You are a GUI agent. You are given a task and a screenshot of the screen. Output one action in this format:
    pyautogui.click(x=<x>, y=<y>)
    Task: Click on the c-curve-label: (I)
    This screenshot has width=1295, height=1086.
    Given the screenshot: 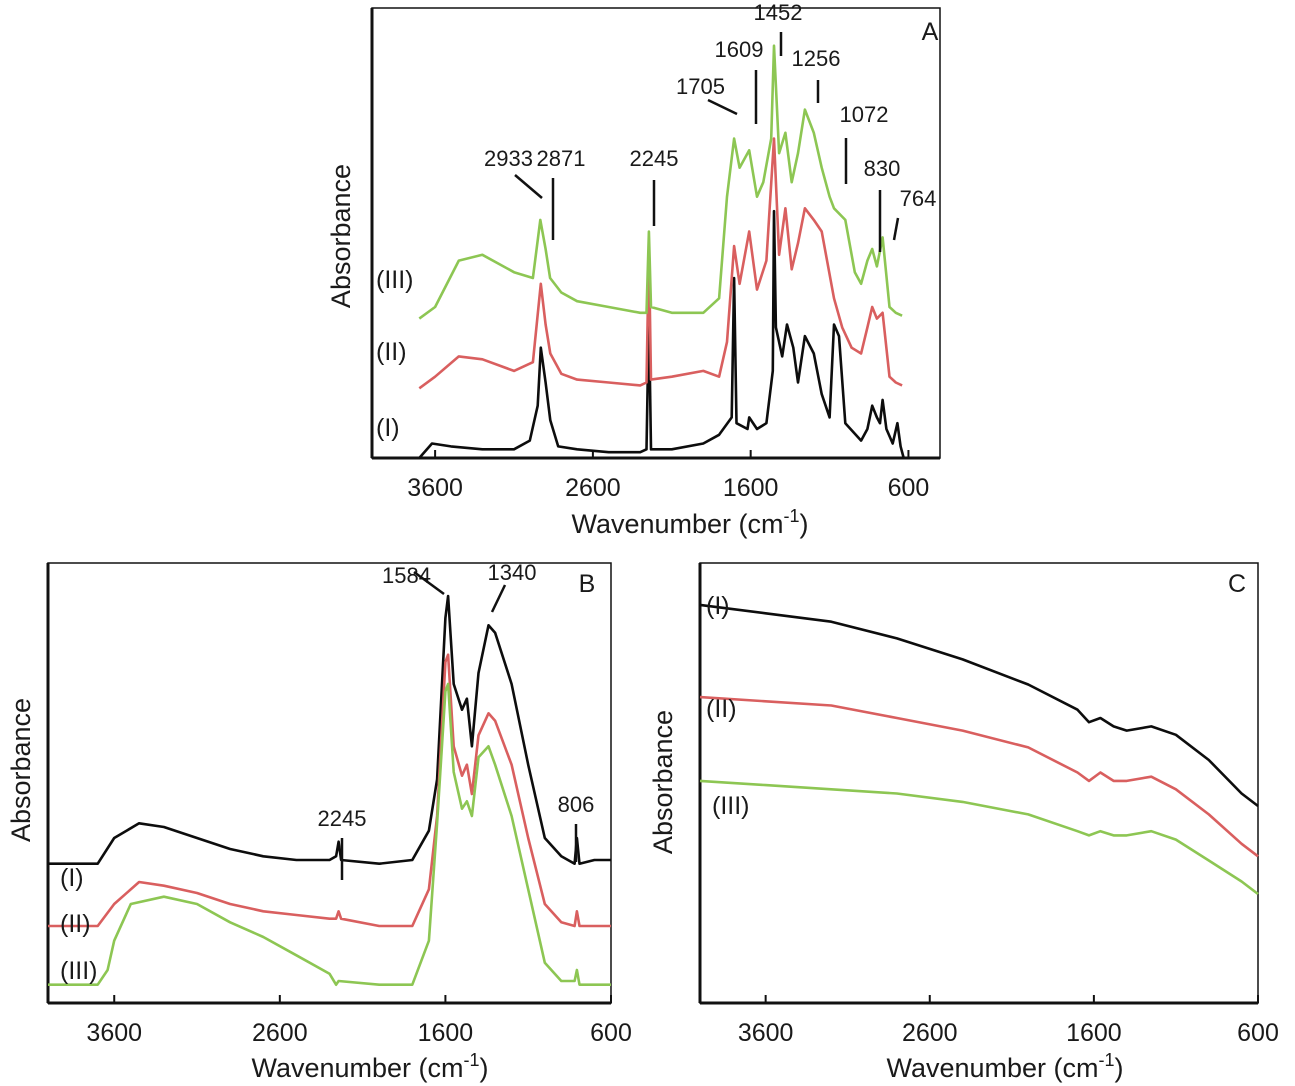 What is the action you would take?
    pyautogui.click(x=718, y=606)
    